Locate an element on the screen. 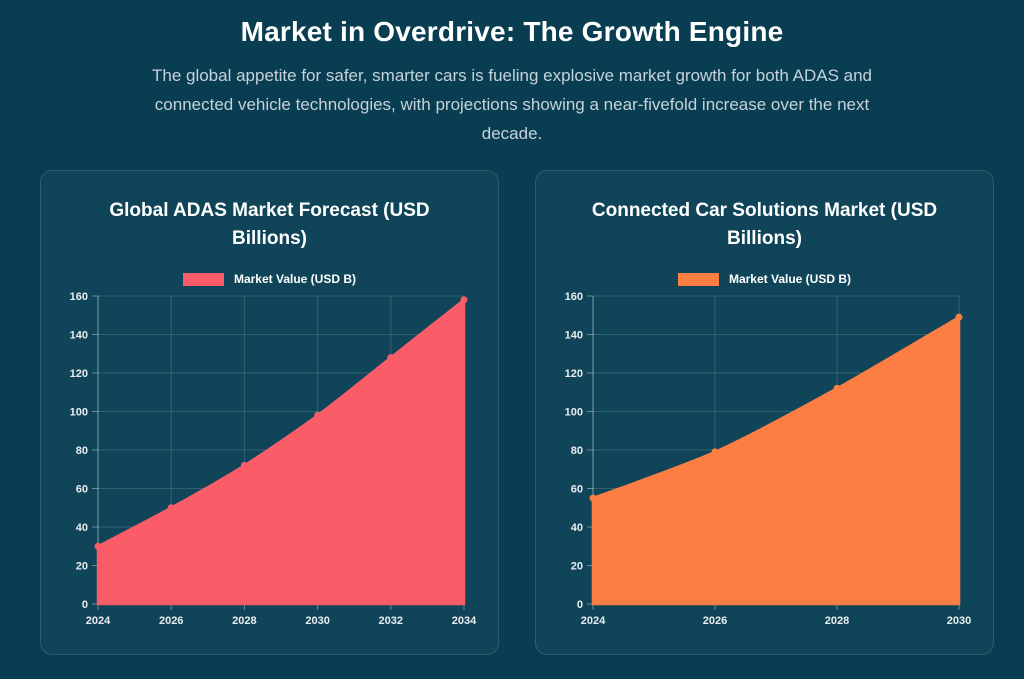 This screenshot has width=1024, height=679. svg-text: 2034 is located at coordinates (463, 621).